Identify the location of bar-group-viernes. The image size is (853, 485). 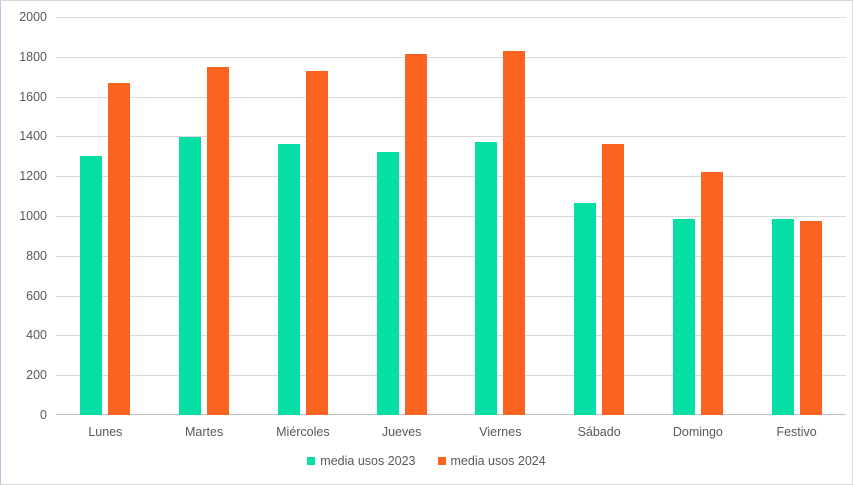
(500, 216).